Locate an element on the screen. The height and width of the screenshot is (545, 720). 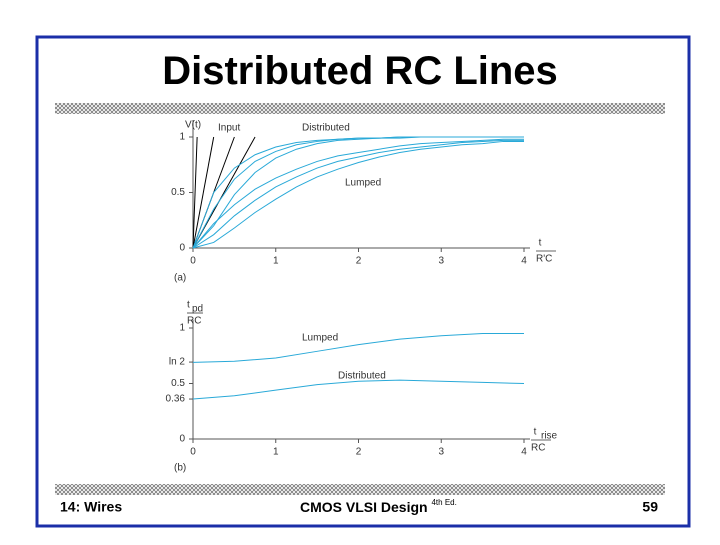
axis-label-sub: pd is located at coordinates (197, 309).